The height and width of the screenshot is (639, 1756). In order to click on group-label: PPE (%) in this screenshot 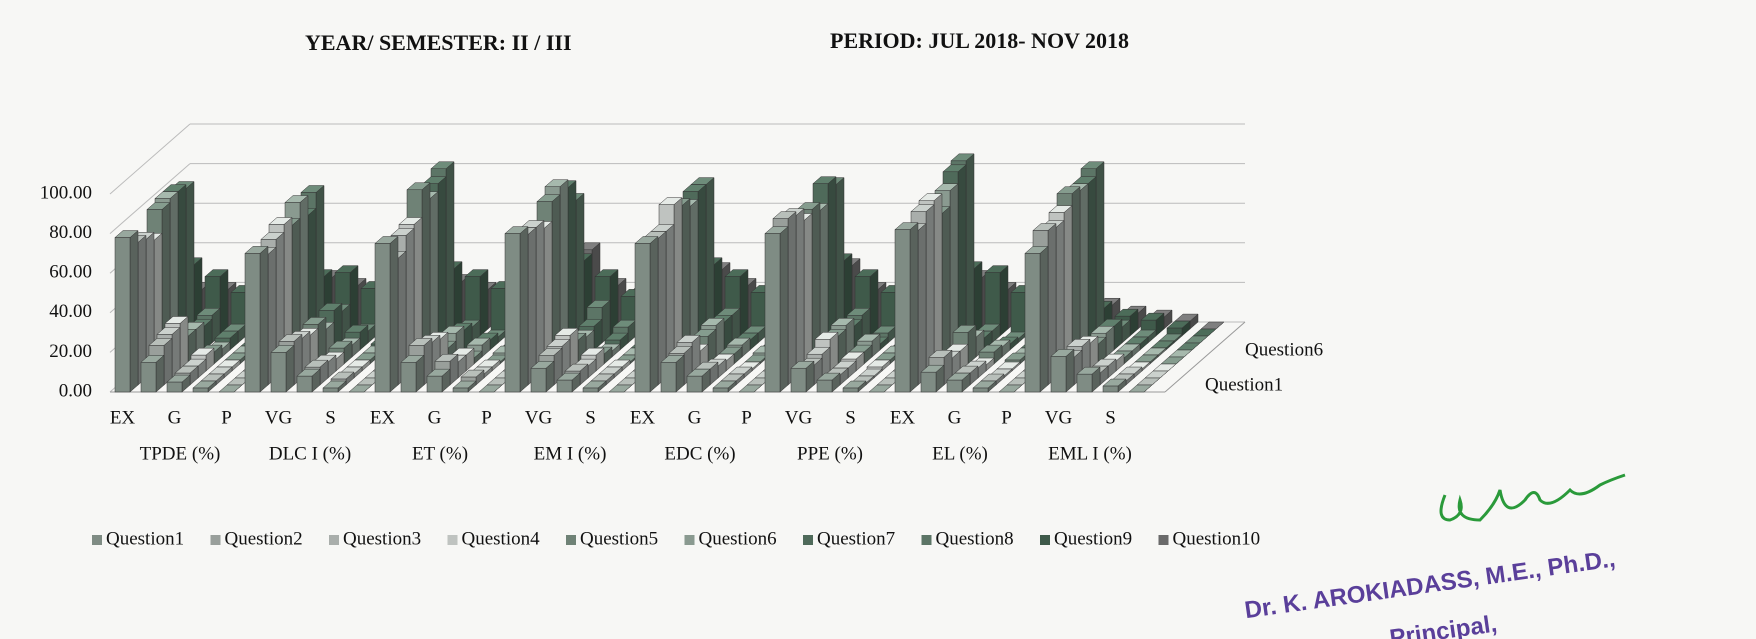, I will do `click(830, 453)`.